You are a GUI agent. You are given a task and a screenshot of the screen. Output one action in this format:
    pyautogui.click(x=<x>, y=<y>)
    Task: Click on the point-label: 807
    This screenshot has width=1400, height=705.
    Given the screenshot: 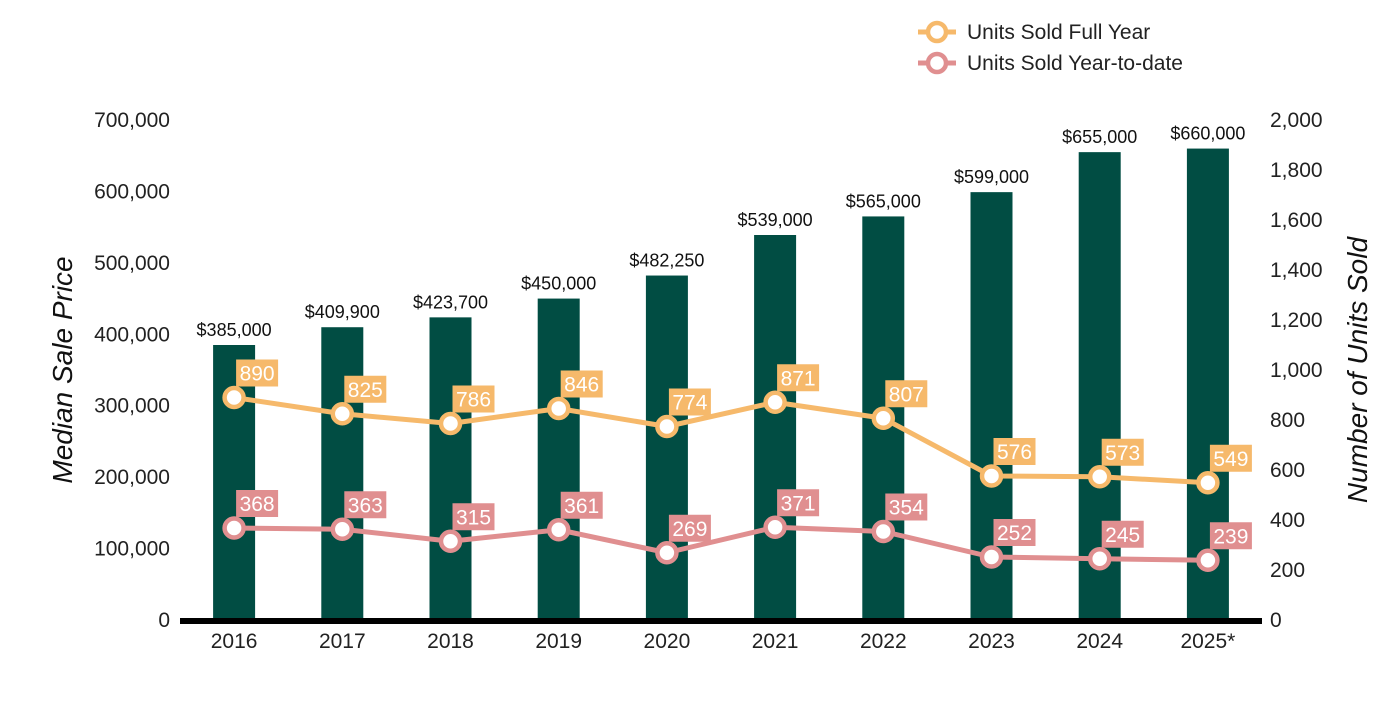 What is the action you would take?
    pyautogui.click(x=906, y=394)
    